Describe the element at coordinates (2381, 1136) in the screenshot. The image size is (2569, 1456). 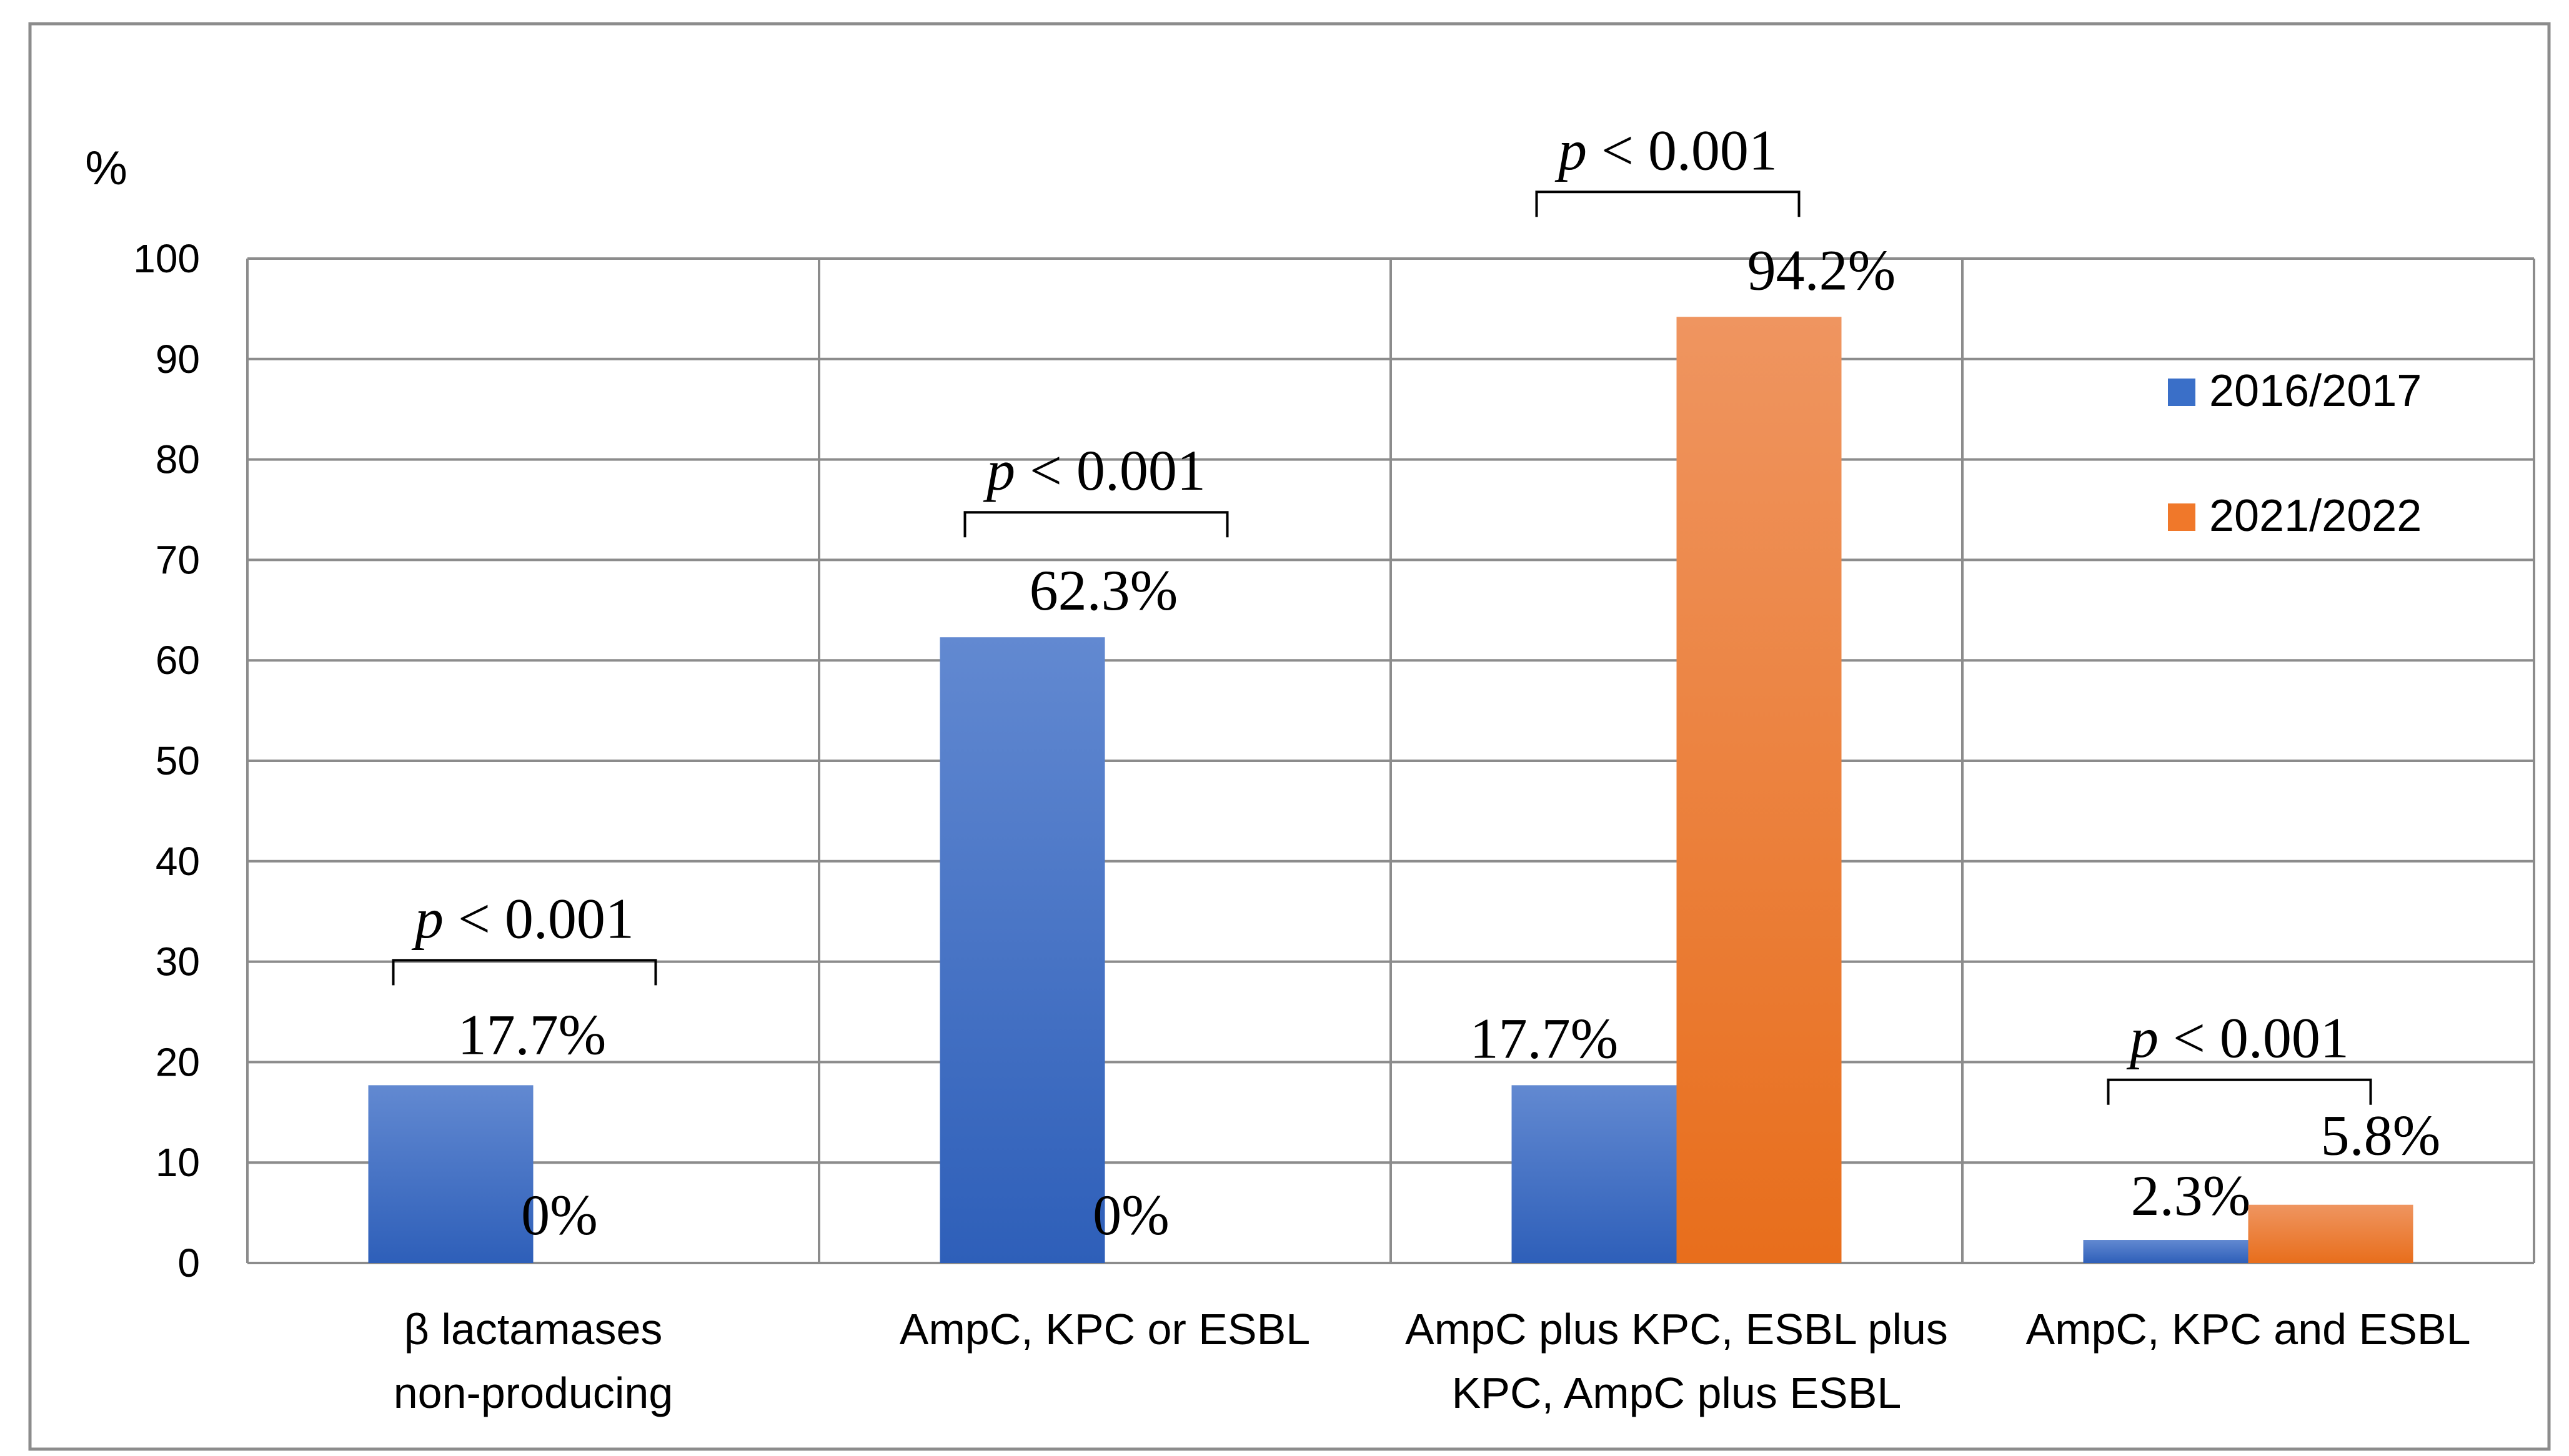
I see `data-label: 5.8%` at that location.